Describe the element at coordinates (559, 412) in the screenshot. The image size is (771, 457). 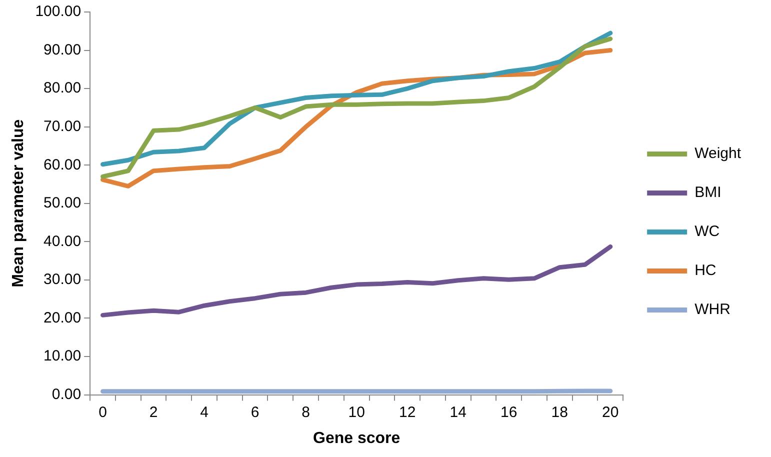
I see `x-tick-label: 18` at that location.